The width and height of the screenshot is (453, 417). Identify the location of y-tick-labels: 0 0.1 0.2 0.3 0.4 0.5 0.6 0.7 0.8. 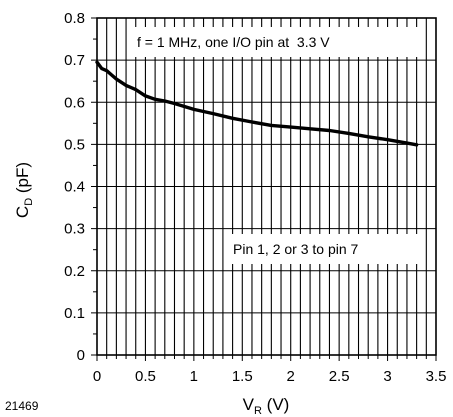
(74, 187).